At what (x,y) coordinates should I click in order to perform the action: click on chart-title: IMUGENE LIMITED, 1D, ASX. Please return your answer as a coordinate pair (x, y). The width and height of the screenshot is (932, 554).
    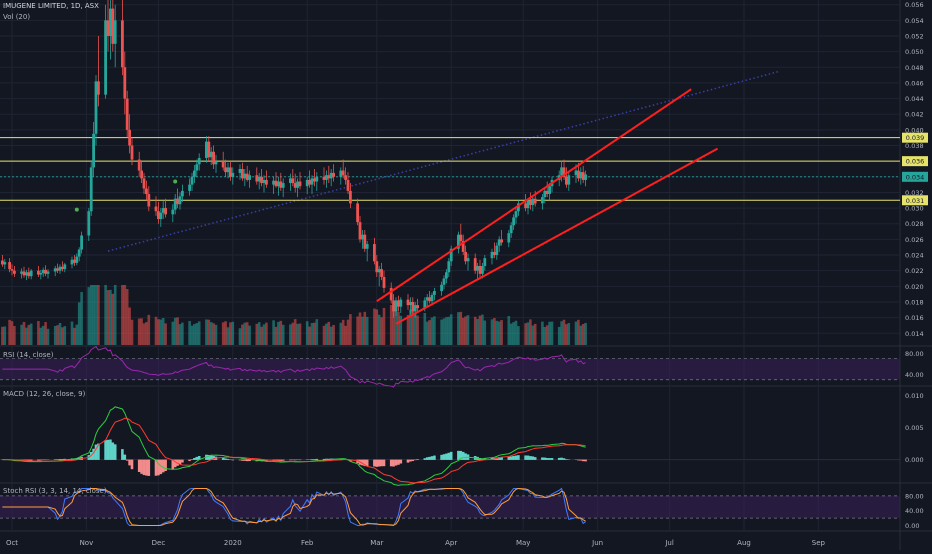
    Looking at the image, I should click on (51, 6).